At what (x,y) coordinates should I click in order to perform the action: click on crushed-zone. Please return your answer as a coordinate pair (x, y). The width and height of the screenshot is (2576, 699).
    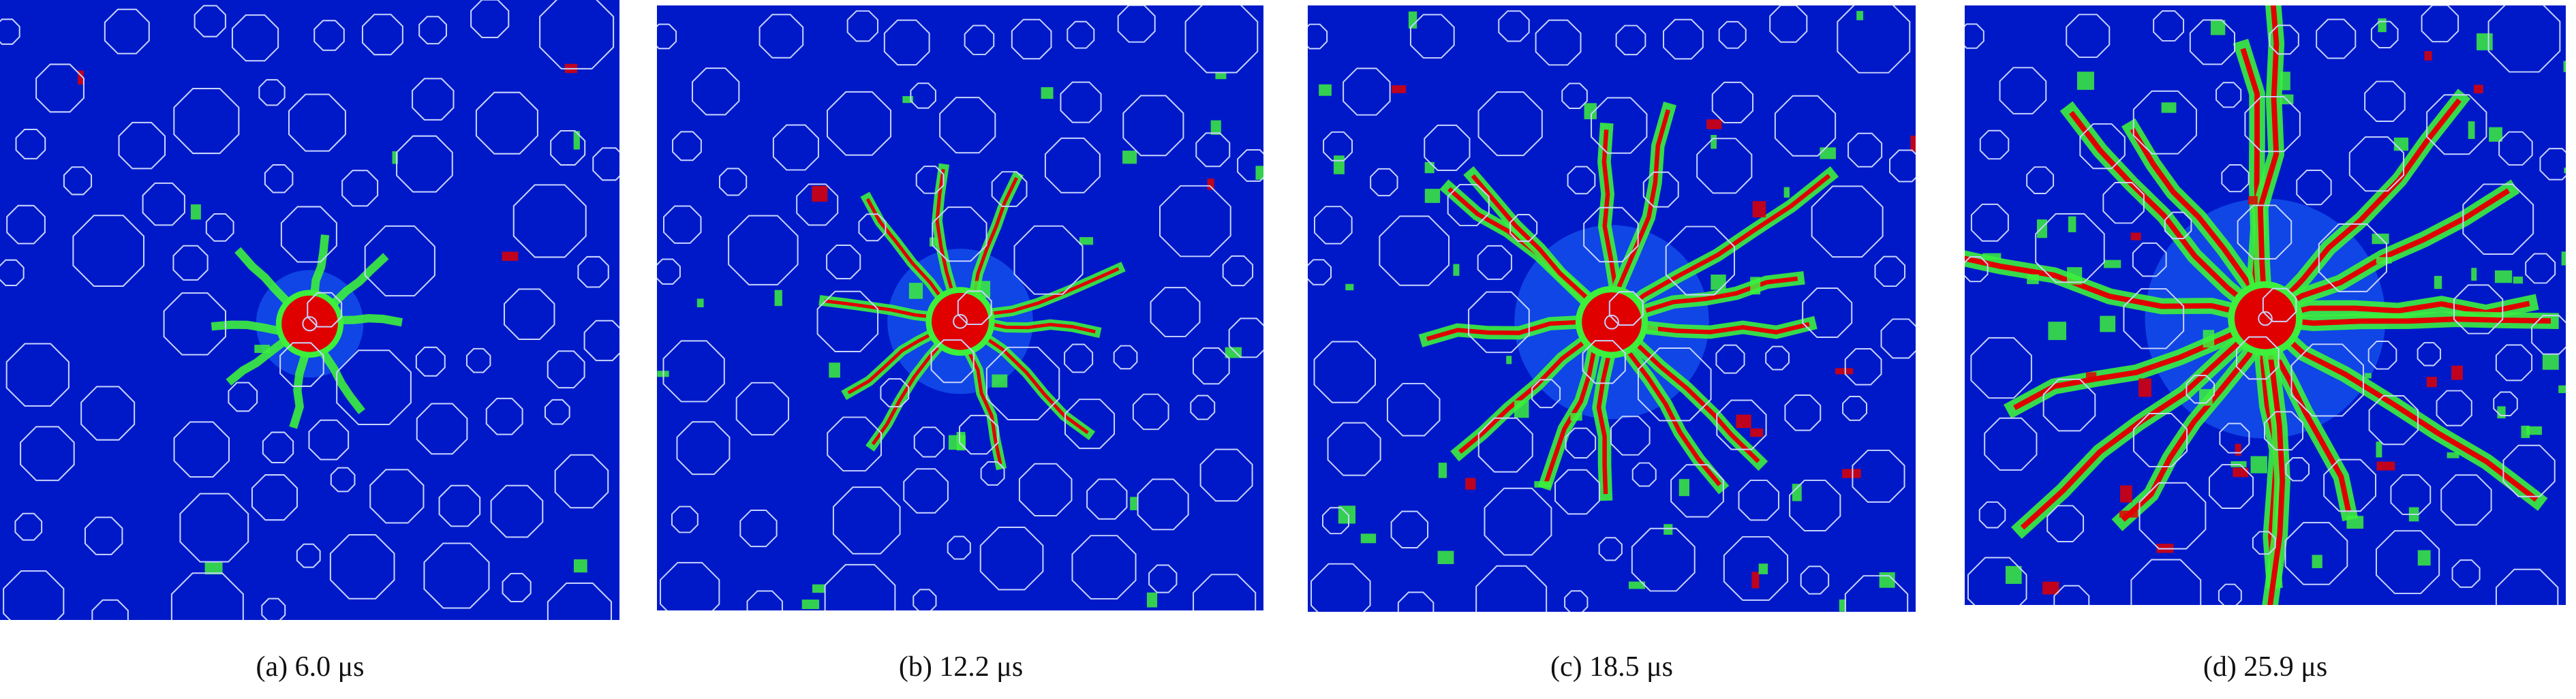
    Looking at the image, I should click on (1612, 322).